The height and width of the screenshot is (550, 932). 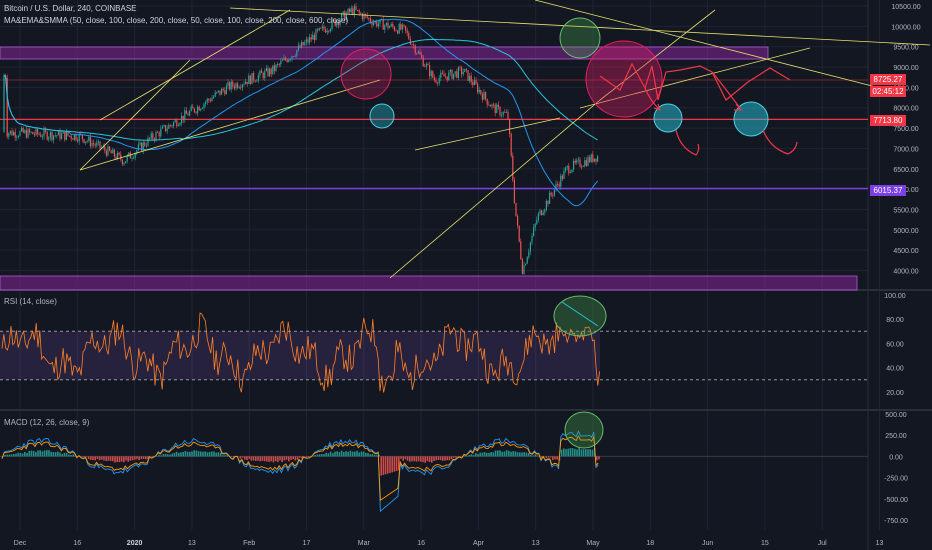 What do you see at coordinates (77, 543) in the screenshot?
I see `time-axis-tick: 16` at bounding box center [77, 543].